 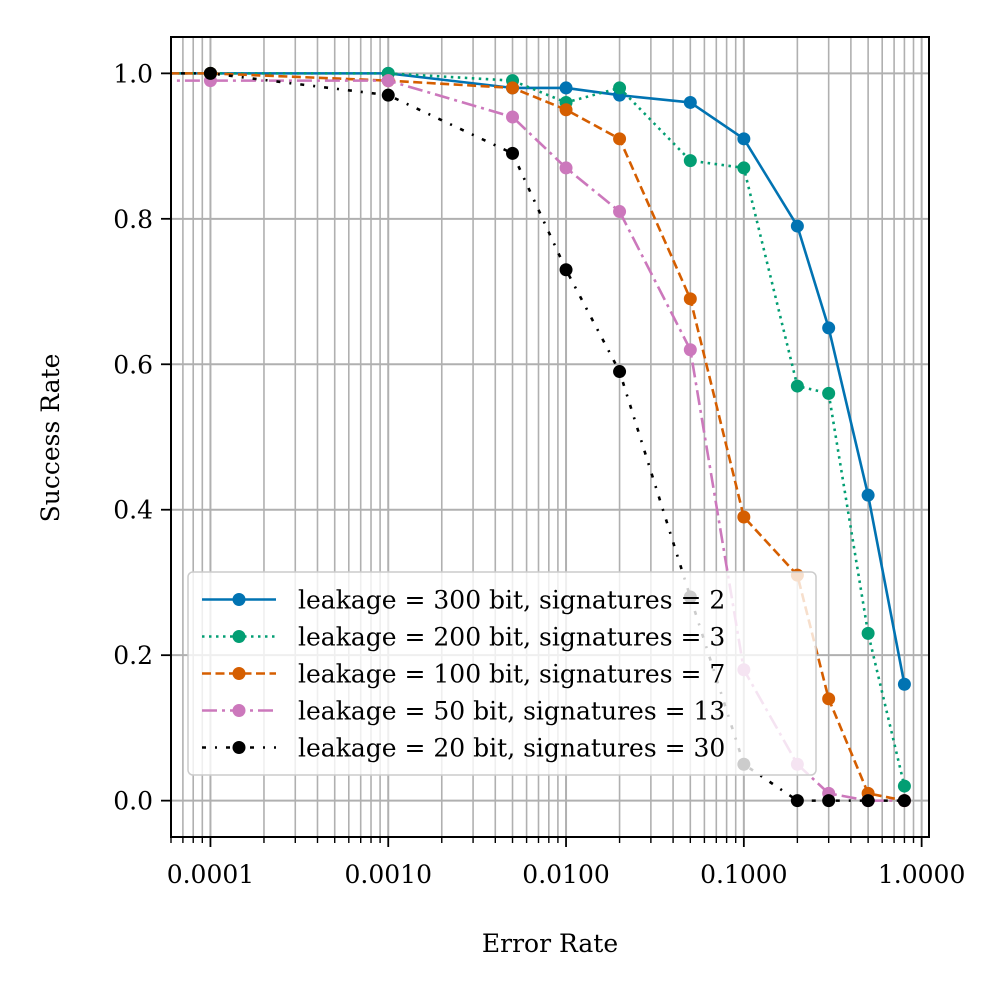 What do you see at coordinates (133, 655) in the screenshot?
I see `y-tick-label: 0.2` at bounding box center [133, 655].